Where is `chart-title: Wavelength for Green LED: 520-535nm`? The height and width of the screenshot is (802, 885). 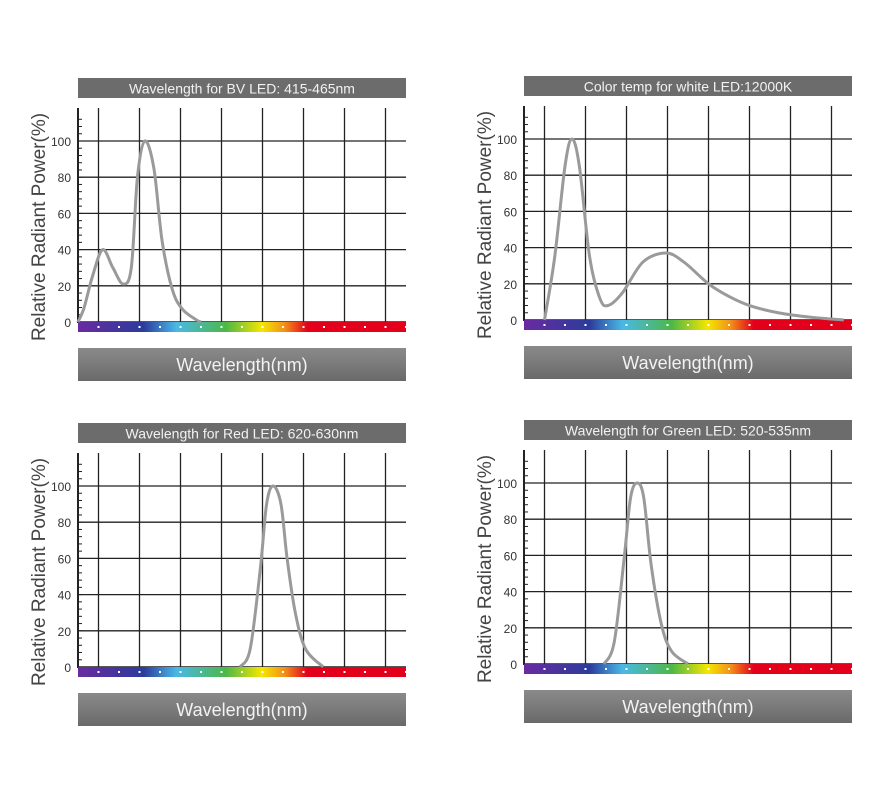 chart-title: Wavelength for Green LED: 520-535nm is located at coordinates (688, 431).